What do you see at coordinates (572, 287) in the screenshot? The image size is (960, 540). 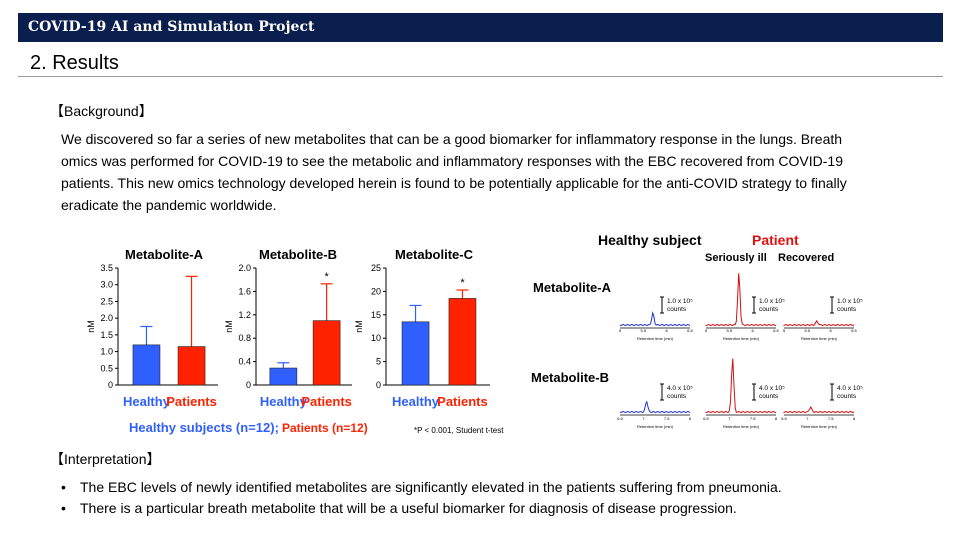 I see `chrom-row-label: Metabolite-A` at bounding box center [572, 287].